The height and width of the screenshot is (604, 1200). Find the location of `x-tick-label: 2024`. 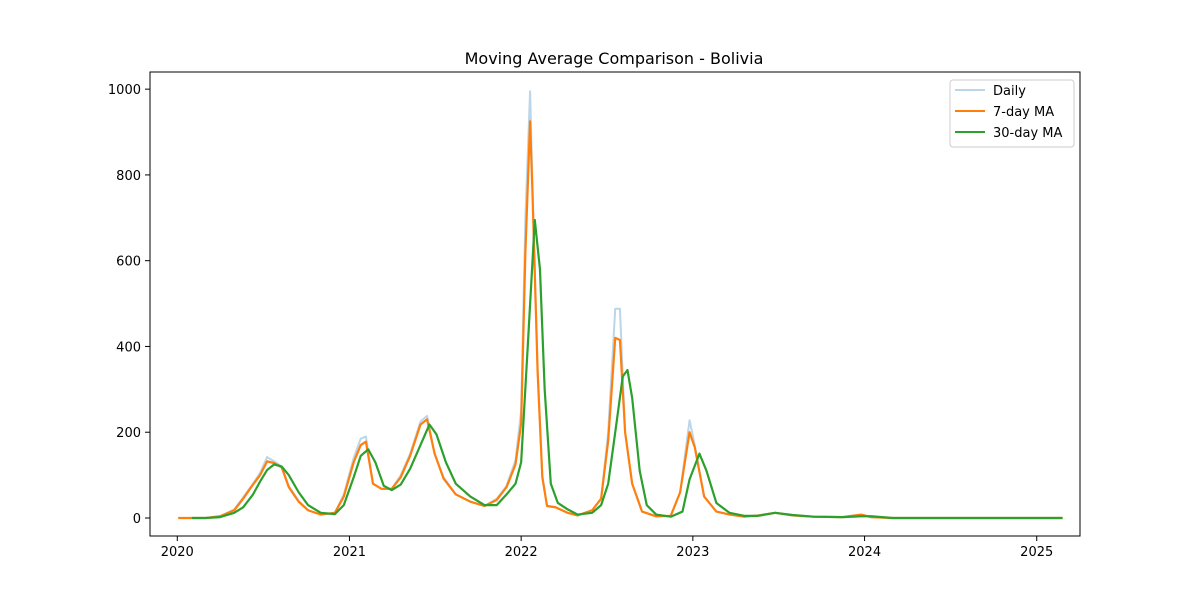

x-tick-label: 2024 is located at coordinates (864, 552).